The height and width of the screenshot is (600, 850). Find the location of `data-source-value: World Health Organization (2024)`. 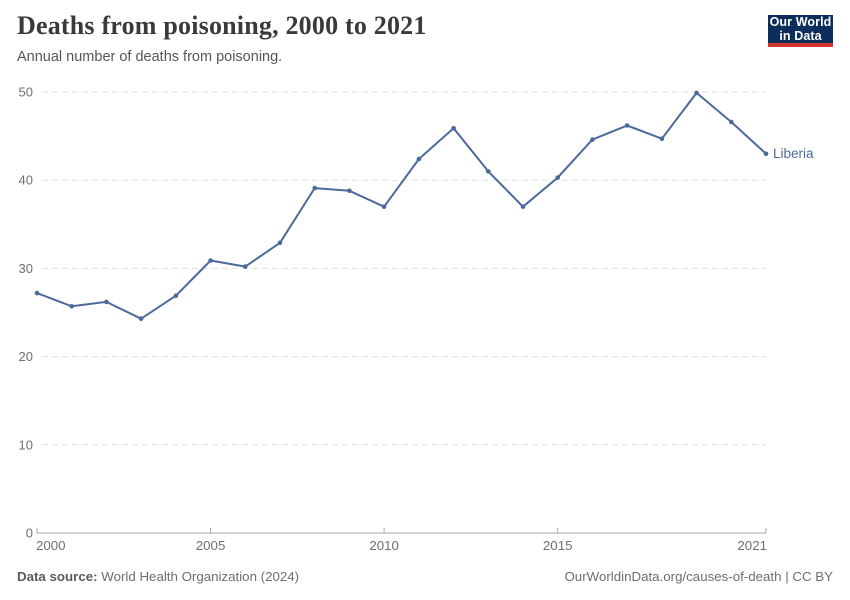

data-source-value: World Health Organization (2024) is located at coordinates (200, 576).